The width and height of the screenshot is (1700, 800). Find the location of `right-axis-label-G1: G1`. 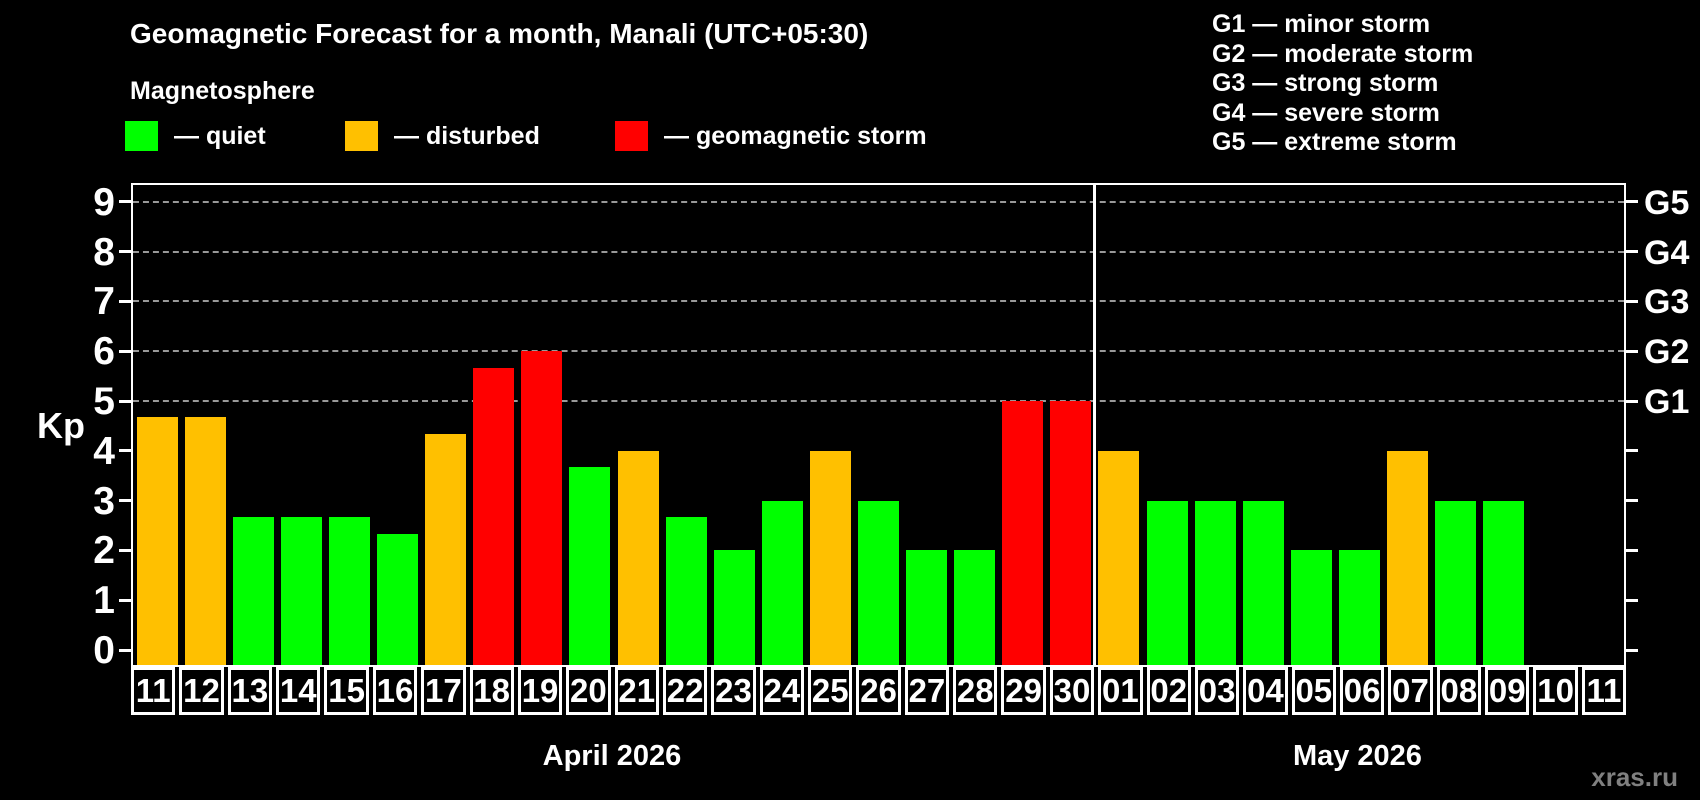

right-axis-label-G1: G1 is located at coordinates (1667, 402).